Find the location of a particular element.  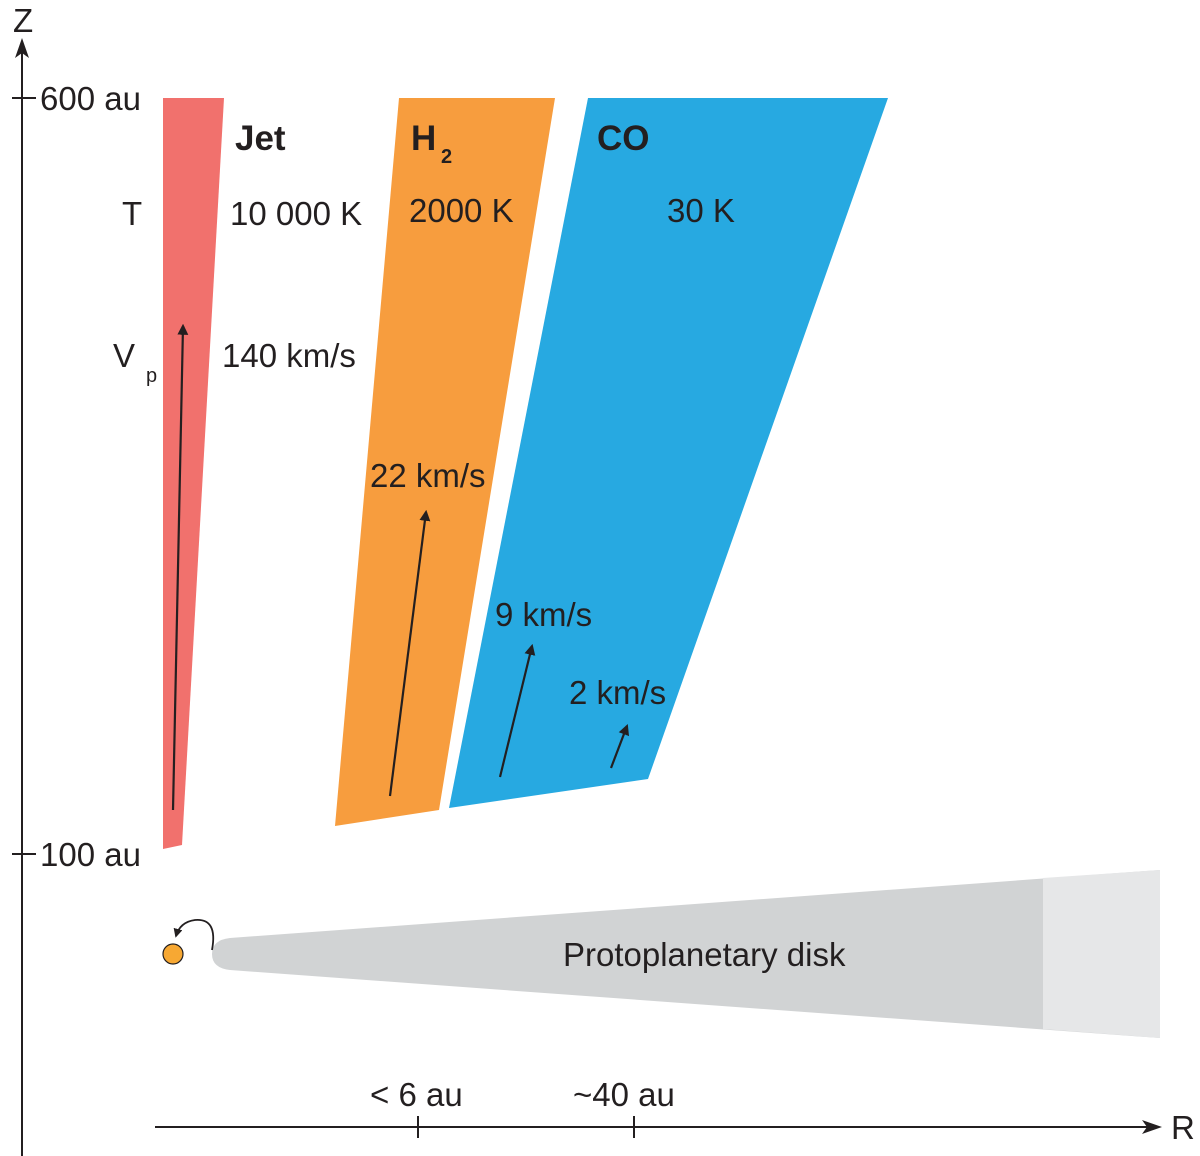

co-velocity-inner: 9 km/s is located at coordinates (543, 614).